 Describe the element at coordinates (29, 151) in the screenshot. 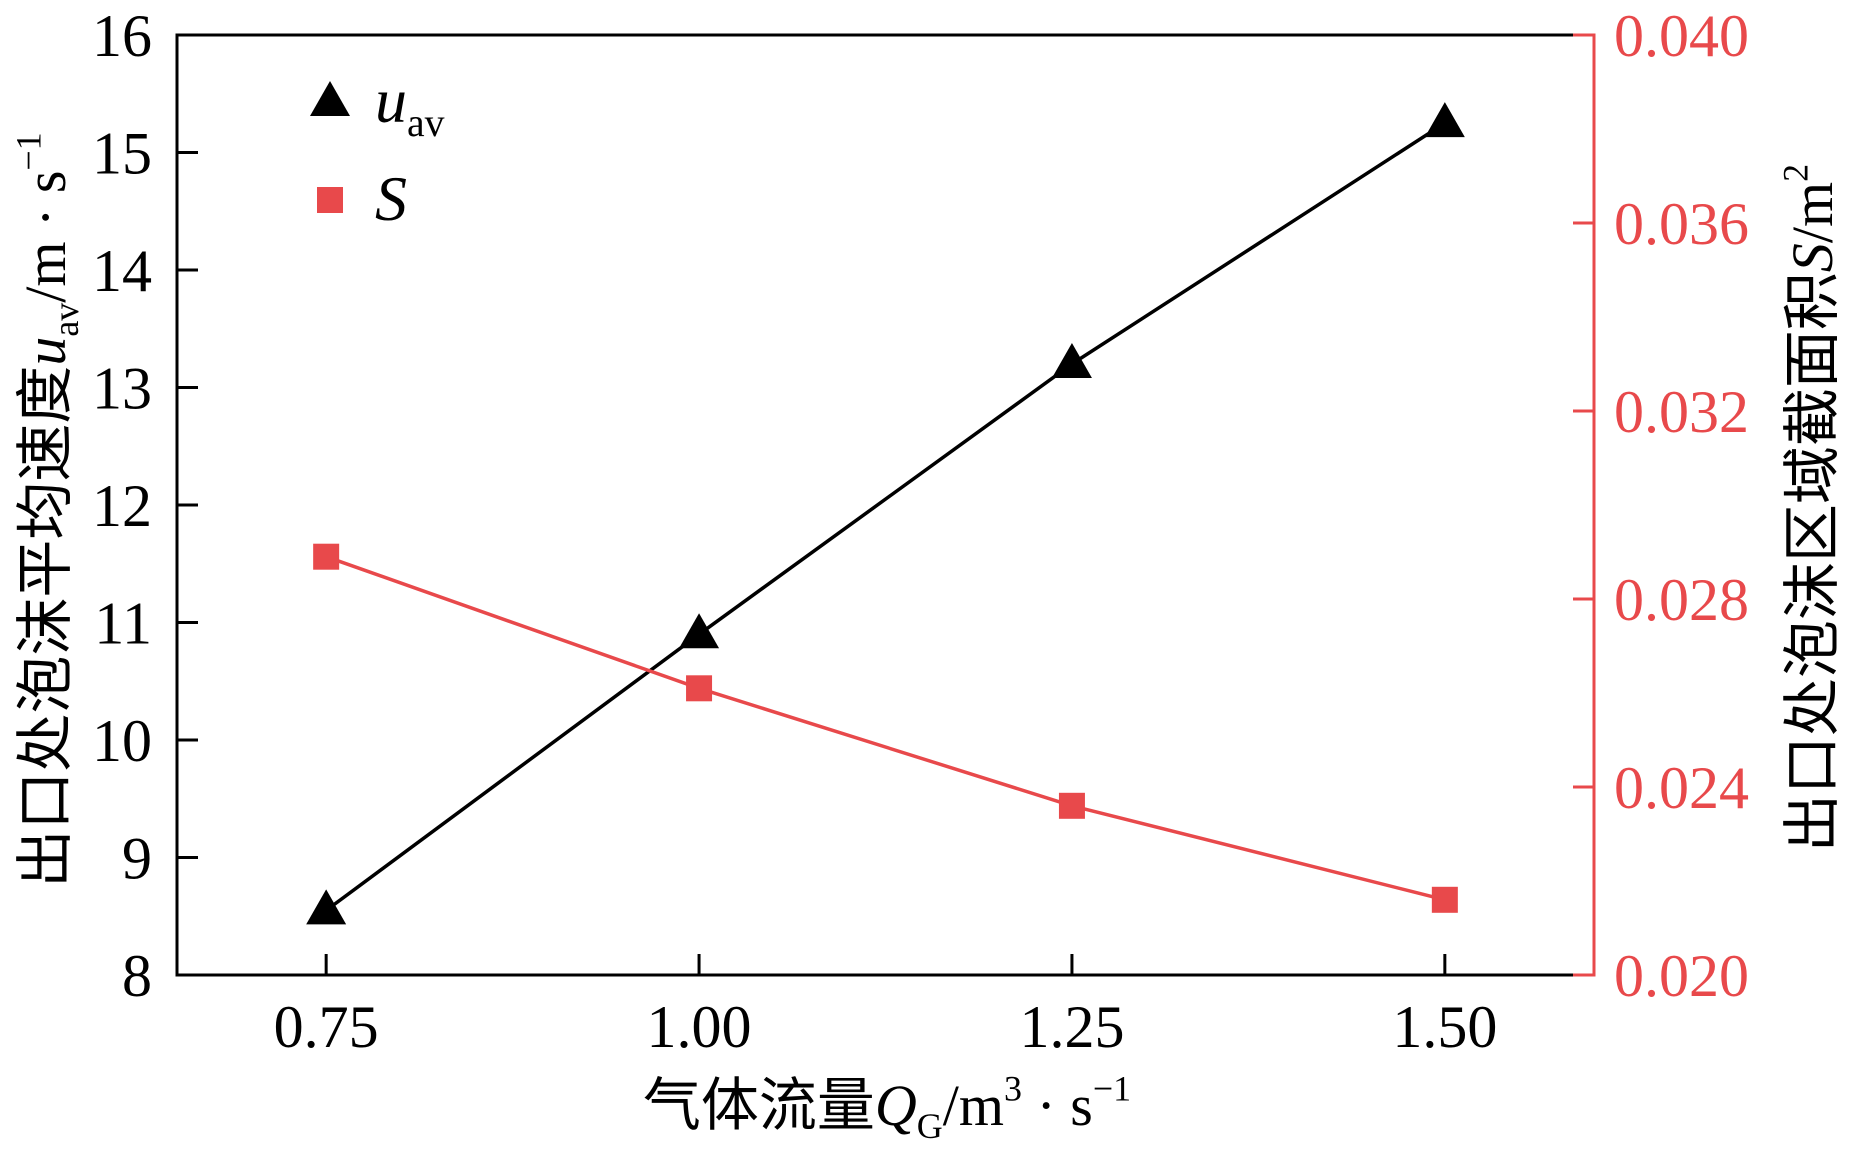

I see `left-y-axis-label-part: −1` at that location.